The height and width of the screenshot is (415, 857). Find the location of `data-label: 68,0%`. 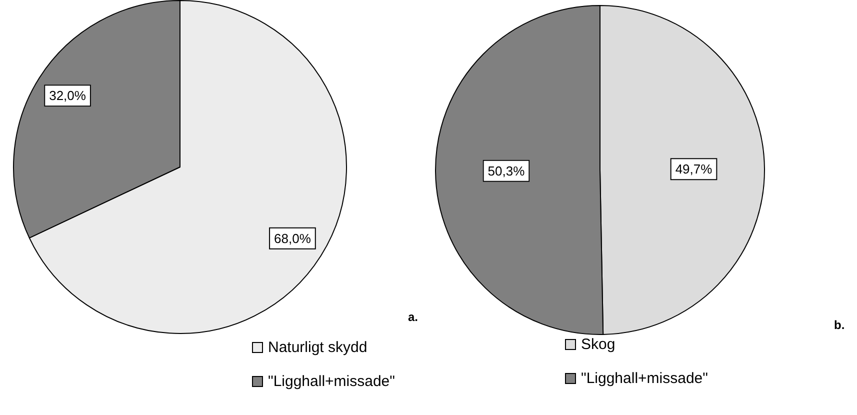

data-label: 68,0% is located at coordinates (293, 238).